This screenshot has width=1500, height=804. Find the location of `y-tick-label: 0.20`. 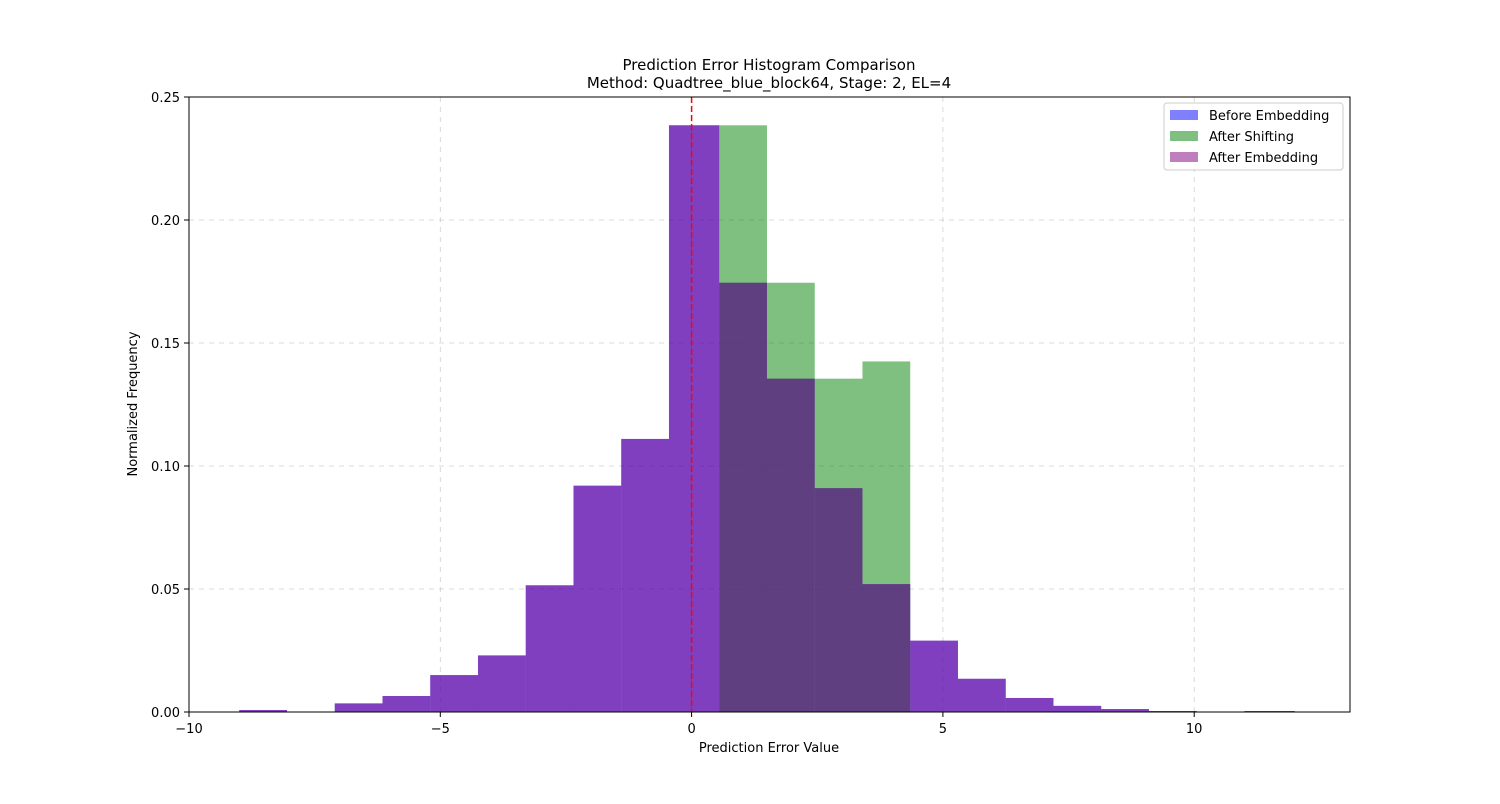

y-tick-label: 0.20 is located at coordinates (165, 221).